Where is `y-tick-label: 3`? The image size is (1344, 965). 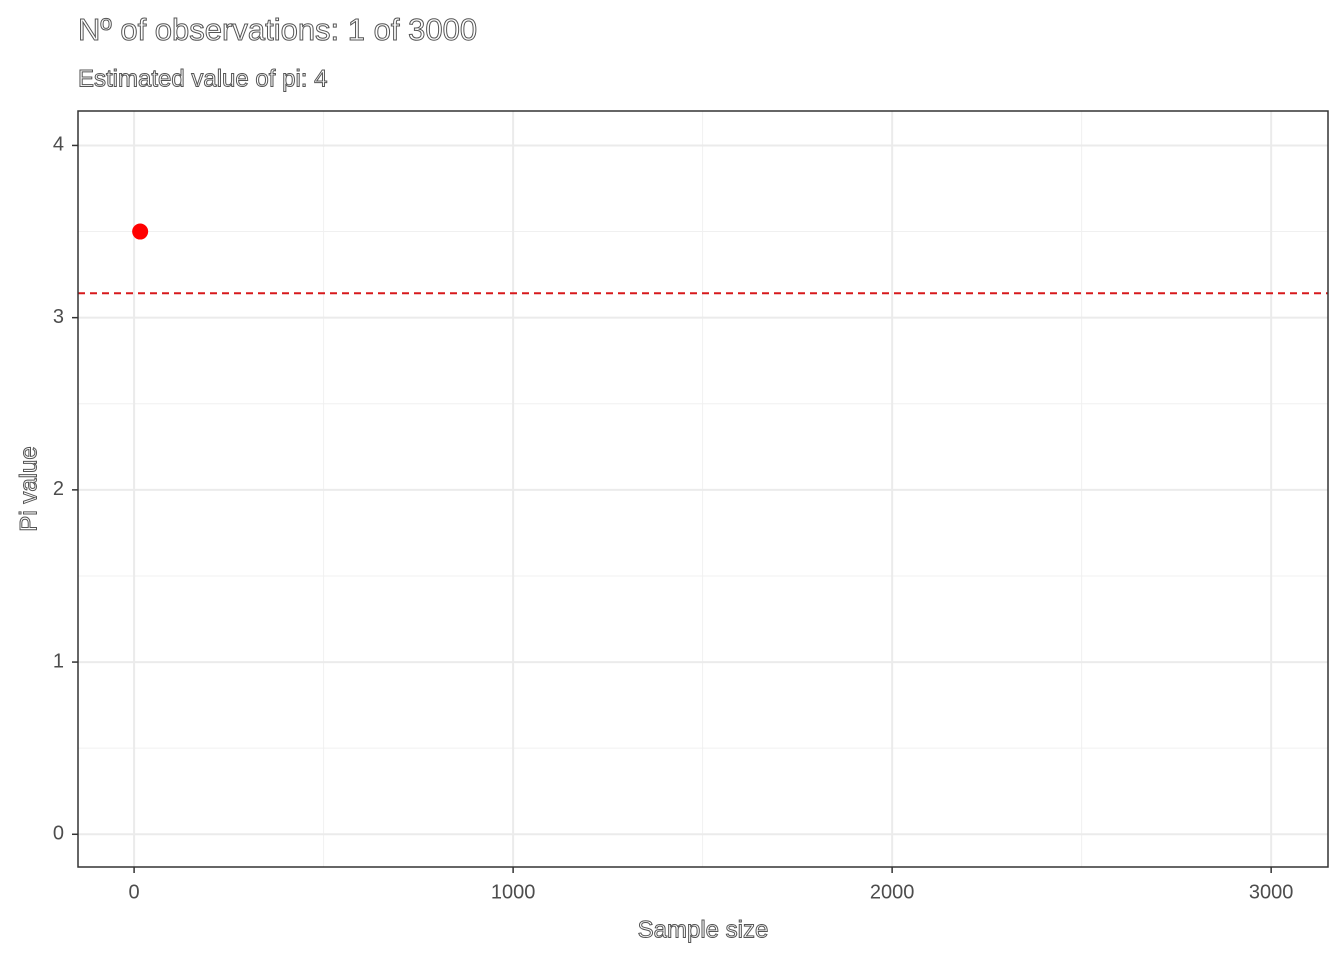
y-tick-label: 3 is located at coordinates (58, 317).